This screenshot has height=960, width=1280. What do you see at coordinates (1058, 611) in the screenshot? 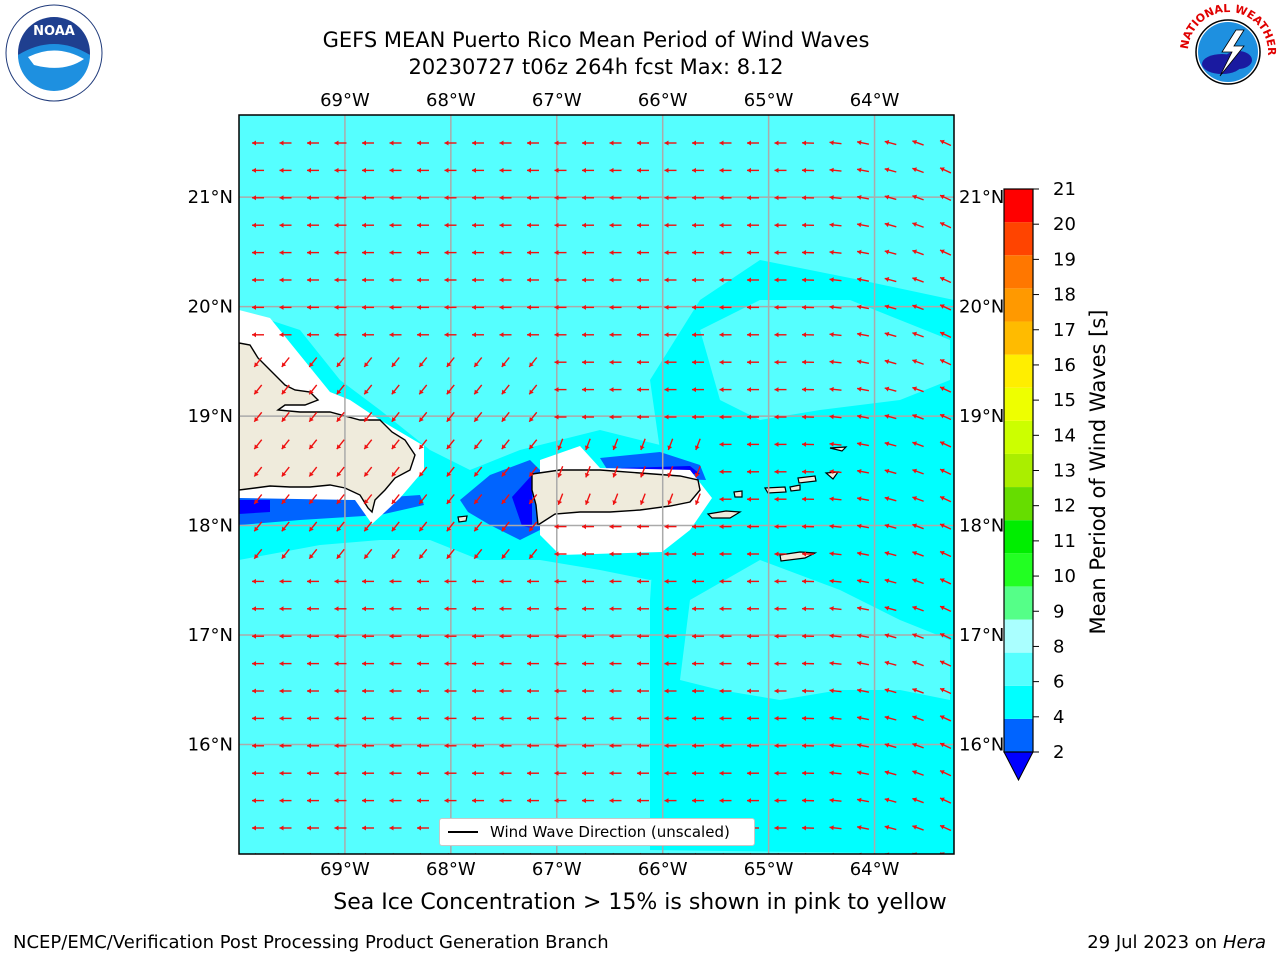
I see `colorbar-tick-label: 9` at bounding box center [1058, 611].